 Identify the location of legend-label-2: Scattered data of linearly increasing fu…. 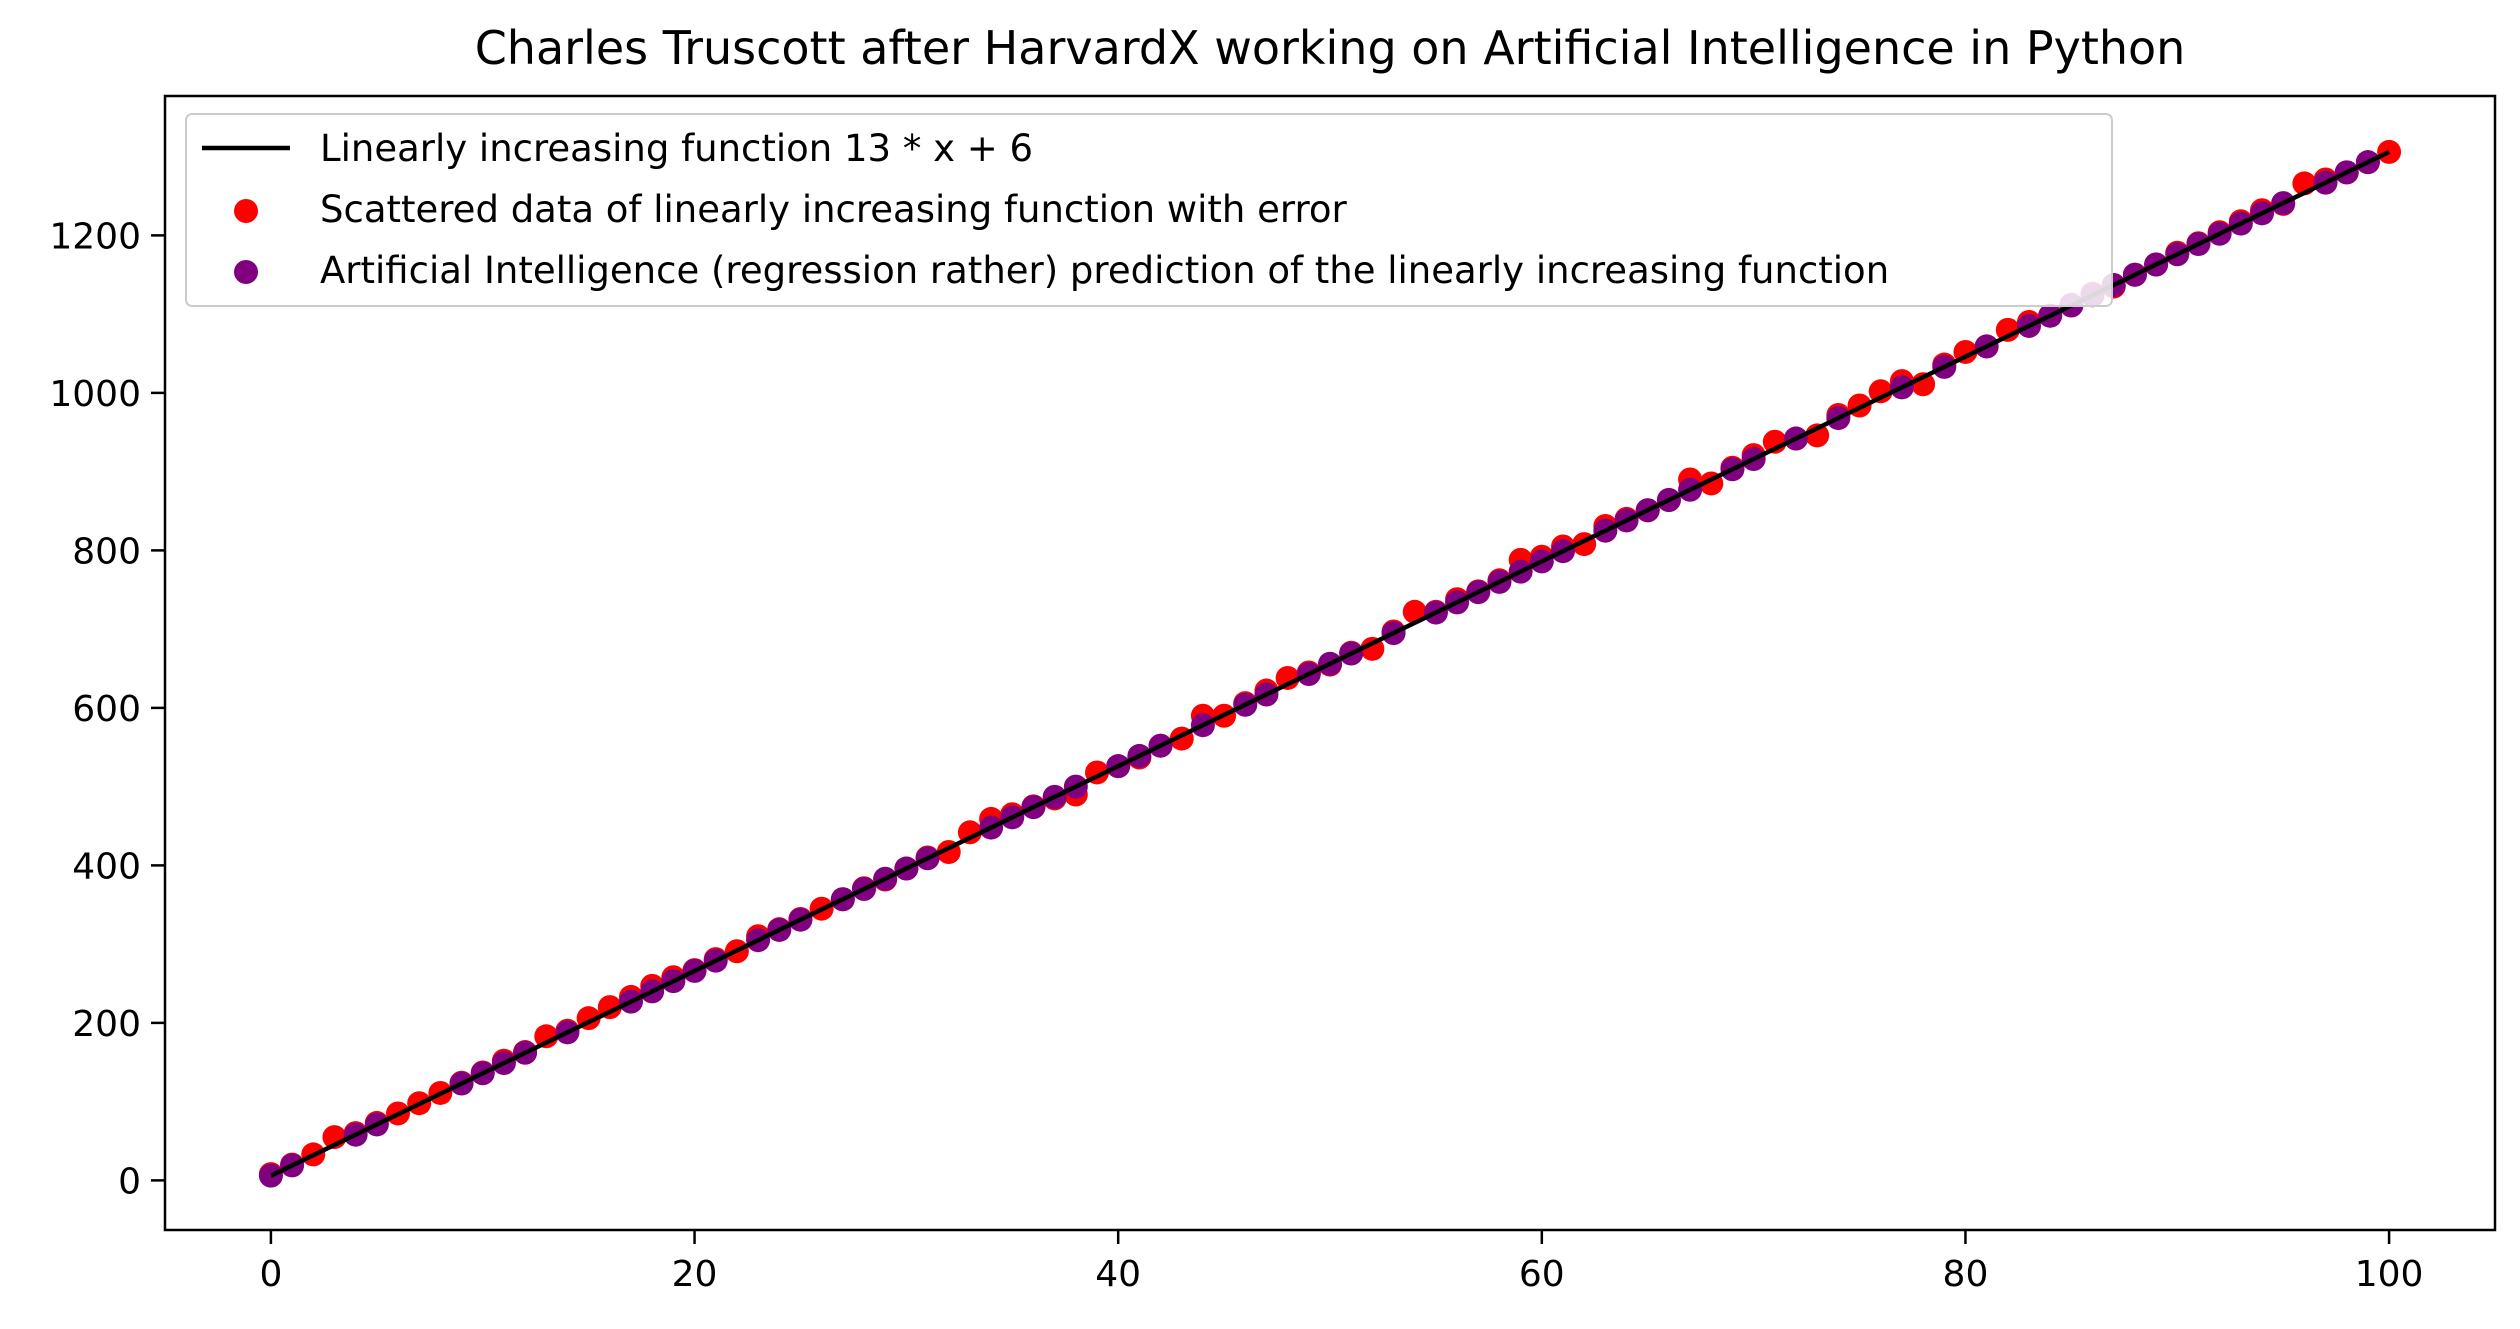
(834, 209).